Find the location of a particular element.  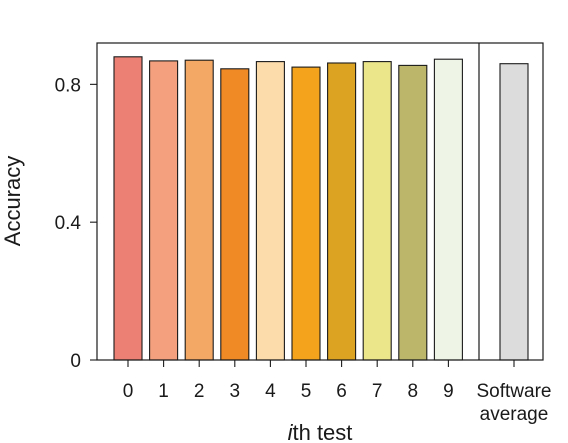

x-axis-title-rest: th test is located at coordinates (322, 431).